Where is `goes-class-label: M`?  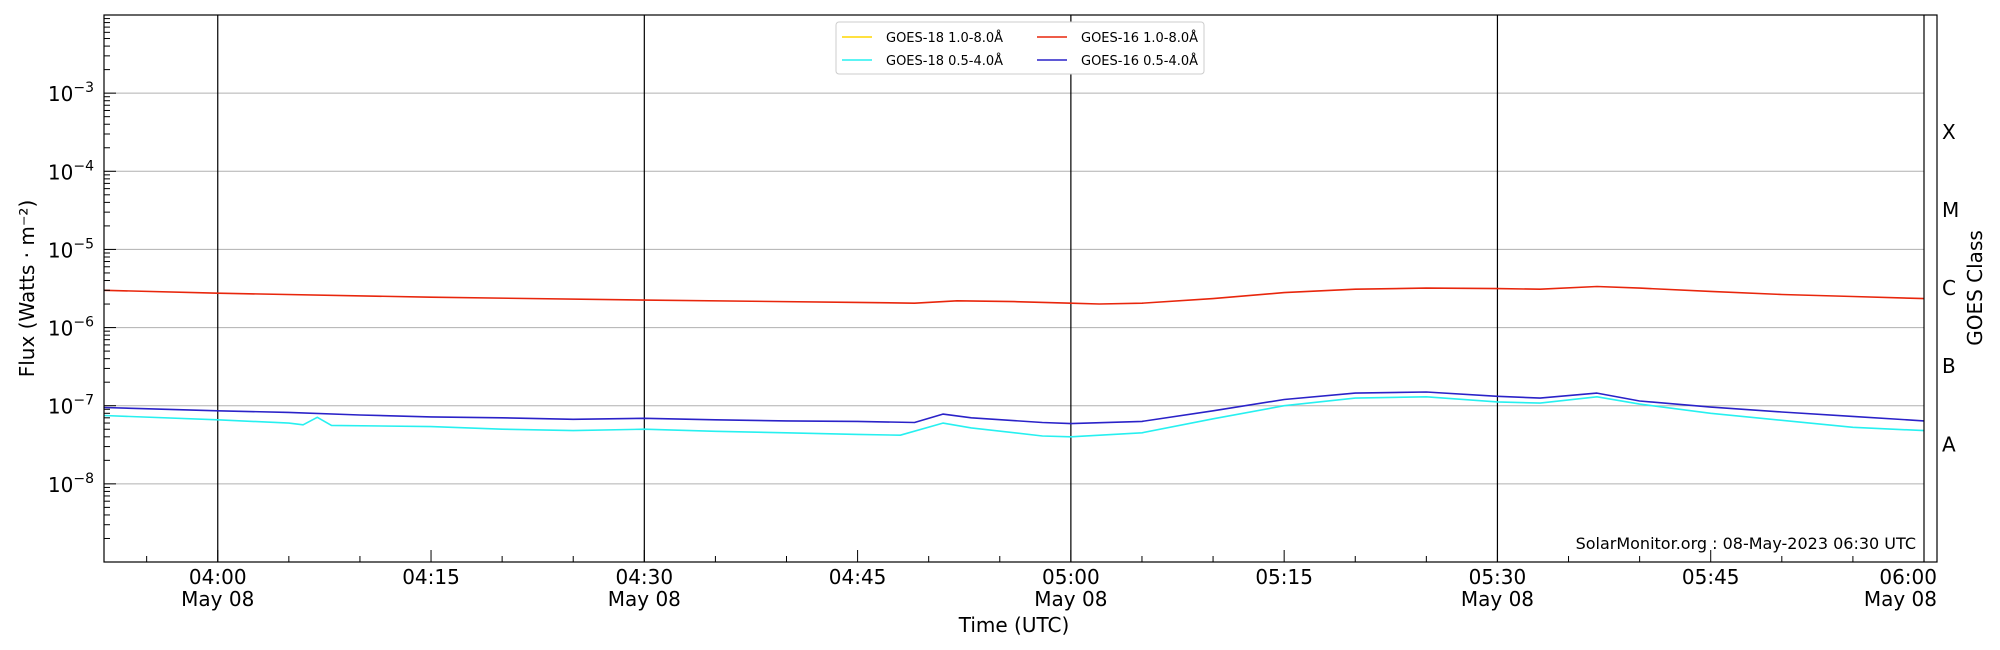
goes-class-label: M is located at coordinates (1950, 210).